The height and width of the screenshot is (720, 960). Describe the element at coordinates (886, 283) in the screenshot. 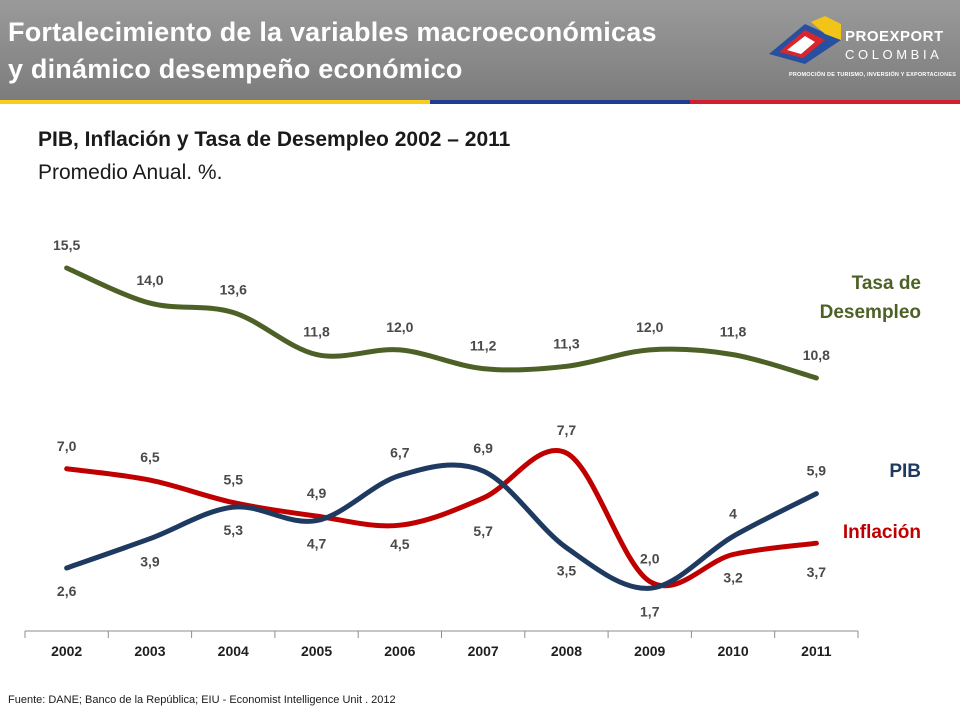

I see `legend-unemployment-line-1: Tasa de` at that location.